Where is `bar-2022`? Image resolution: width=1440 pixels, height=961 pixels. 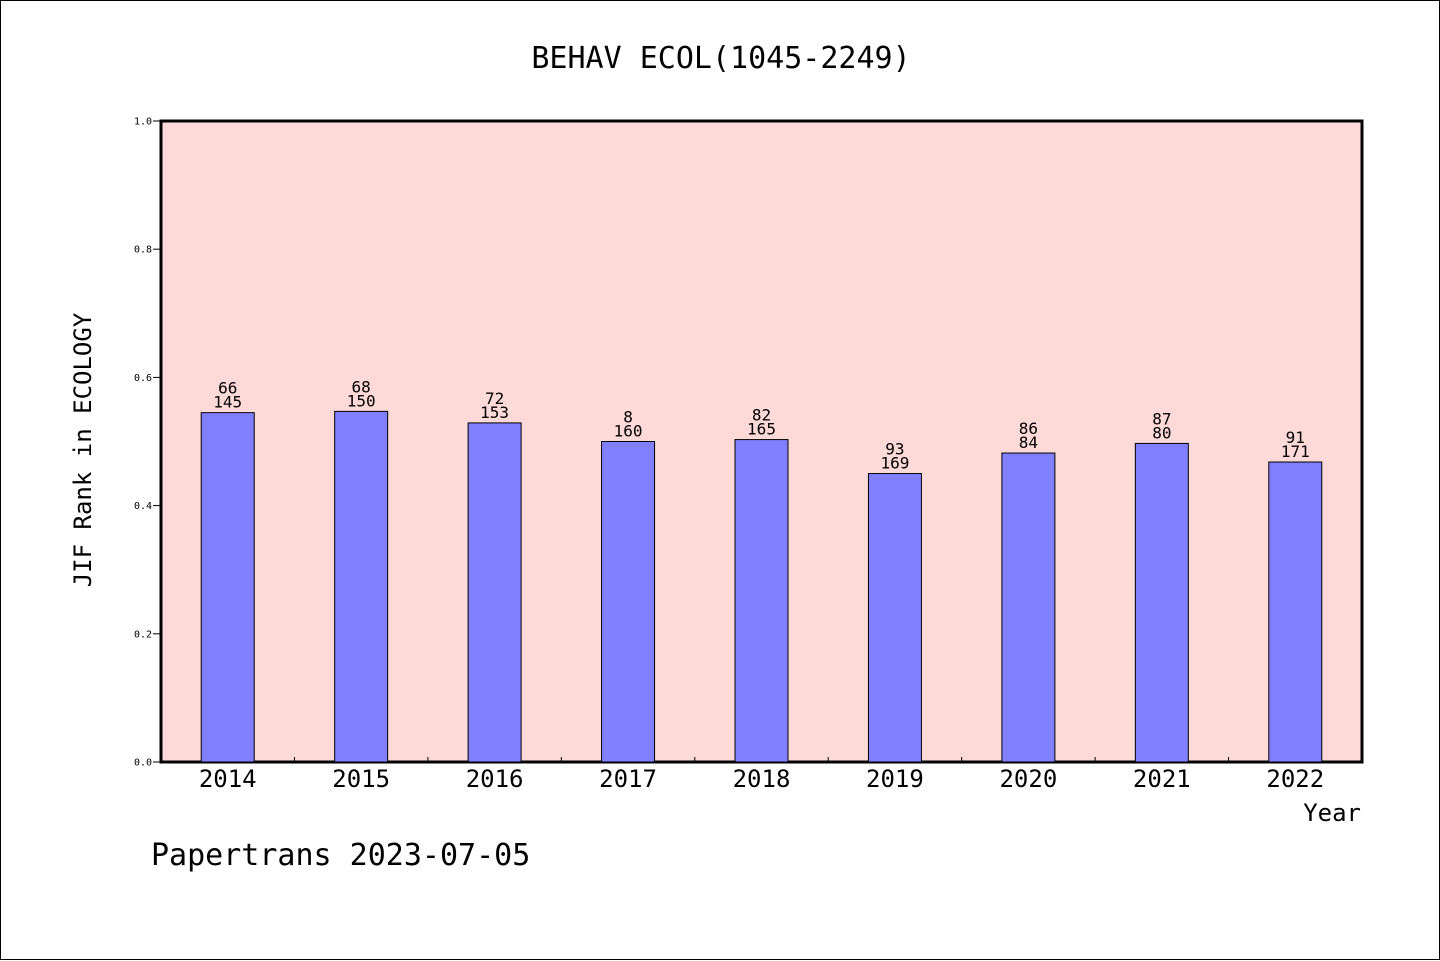 bar-2022 is located at coordinates (1295, 612).